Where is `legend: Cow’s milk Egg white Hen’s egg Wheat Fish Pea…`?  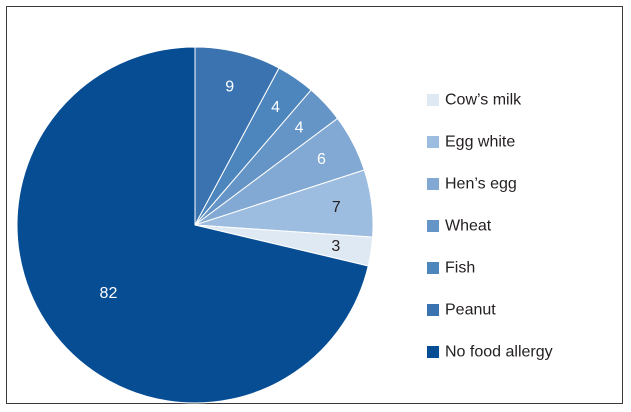
legend: Cow’s milk Egg white Hen’s egg Wheat Fish Pea… is located at coordinates (490, 226).